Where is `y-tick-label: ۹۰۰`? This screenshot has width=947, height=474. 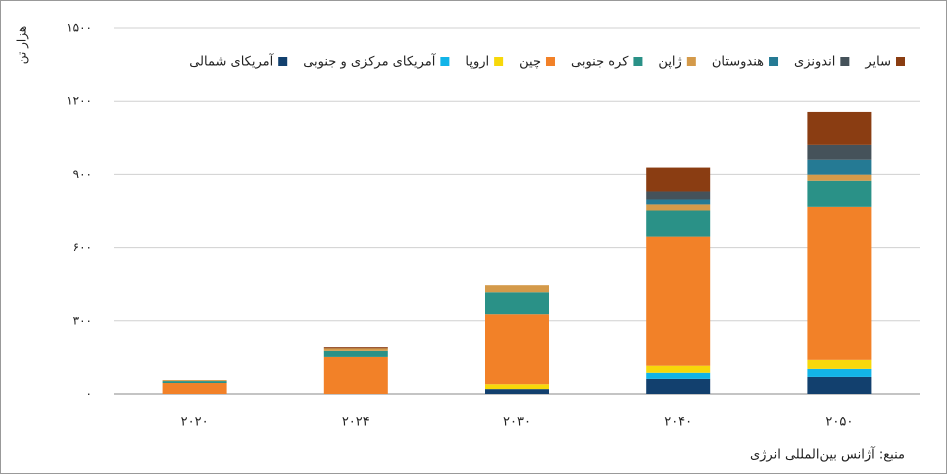
y-tick-label: ۹۰۰ is located at coordinates (82, 174).